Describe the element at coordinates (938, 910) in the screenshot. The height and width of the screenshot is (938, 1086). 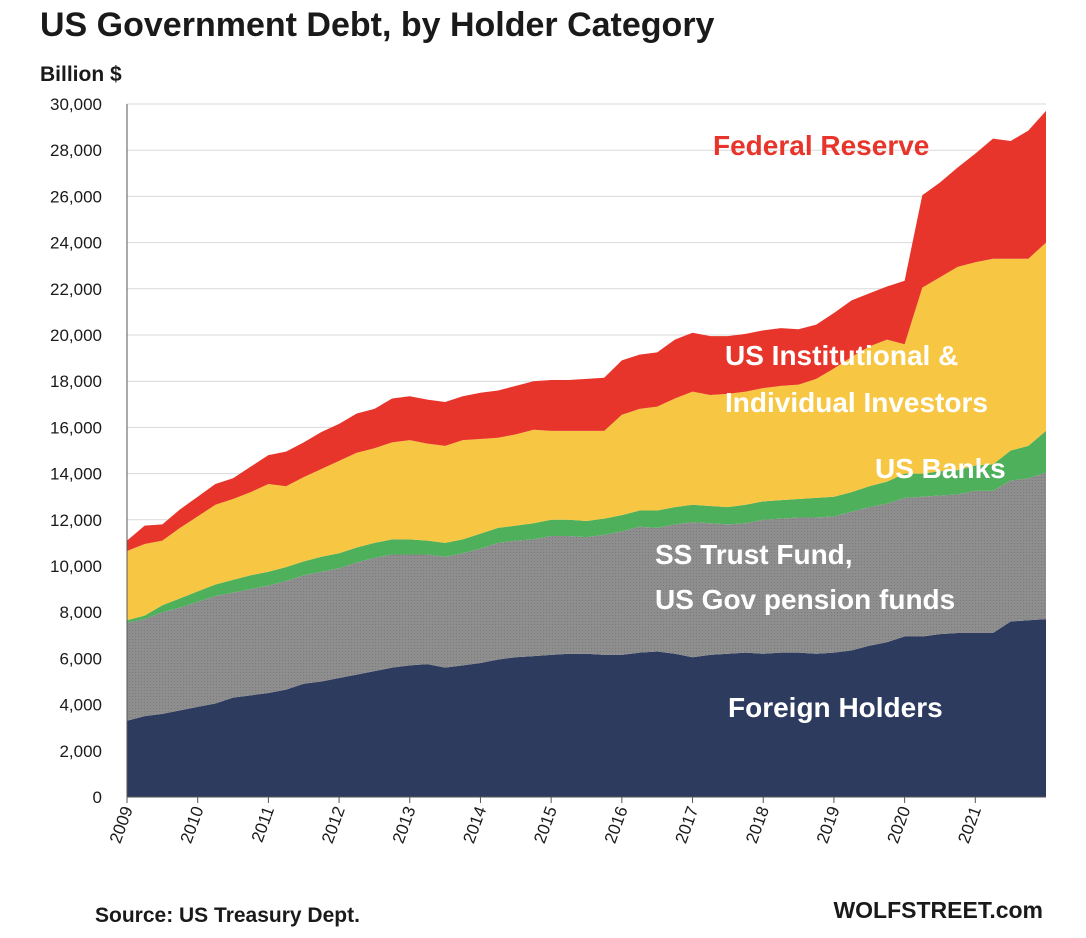
I see `brand-logo-text: WOLFSTREET.com` at that location.